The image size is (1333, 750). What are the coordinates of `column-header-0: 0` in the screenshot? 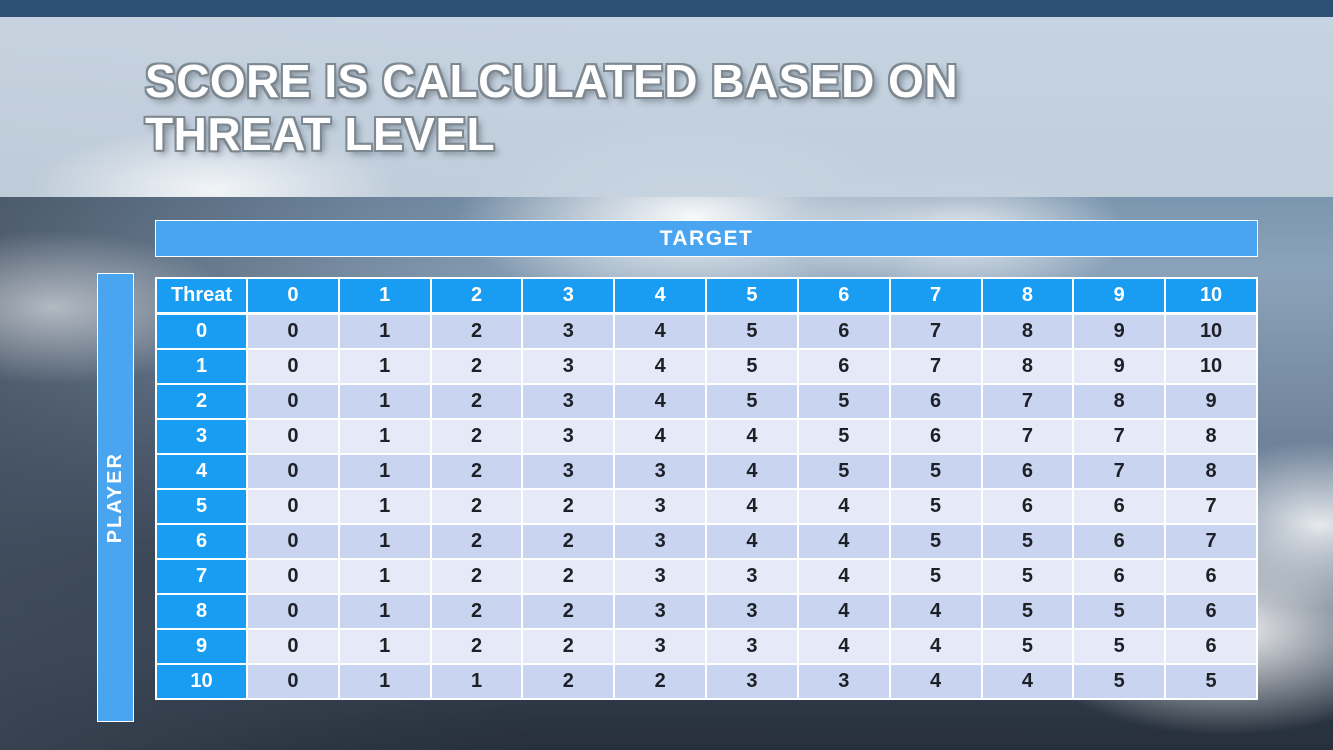 It's located at (293, 296).